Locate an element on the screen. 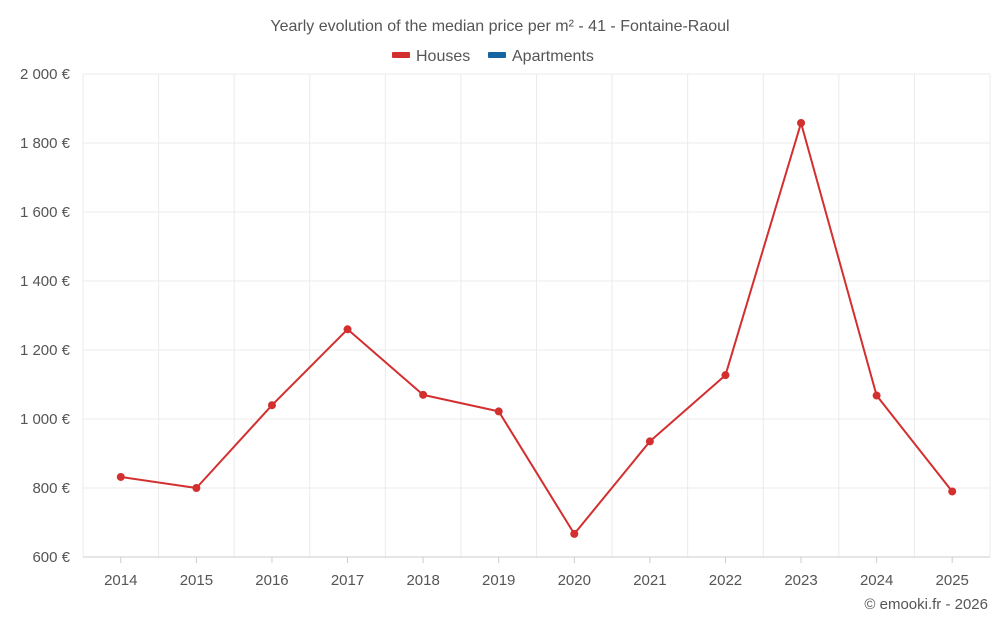 The image size is (1000, 625). data-point-2016 is located at coordinates (271, 405).